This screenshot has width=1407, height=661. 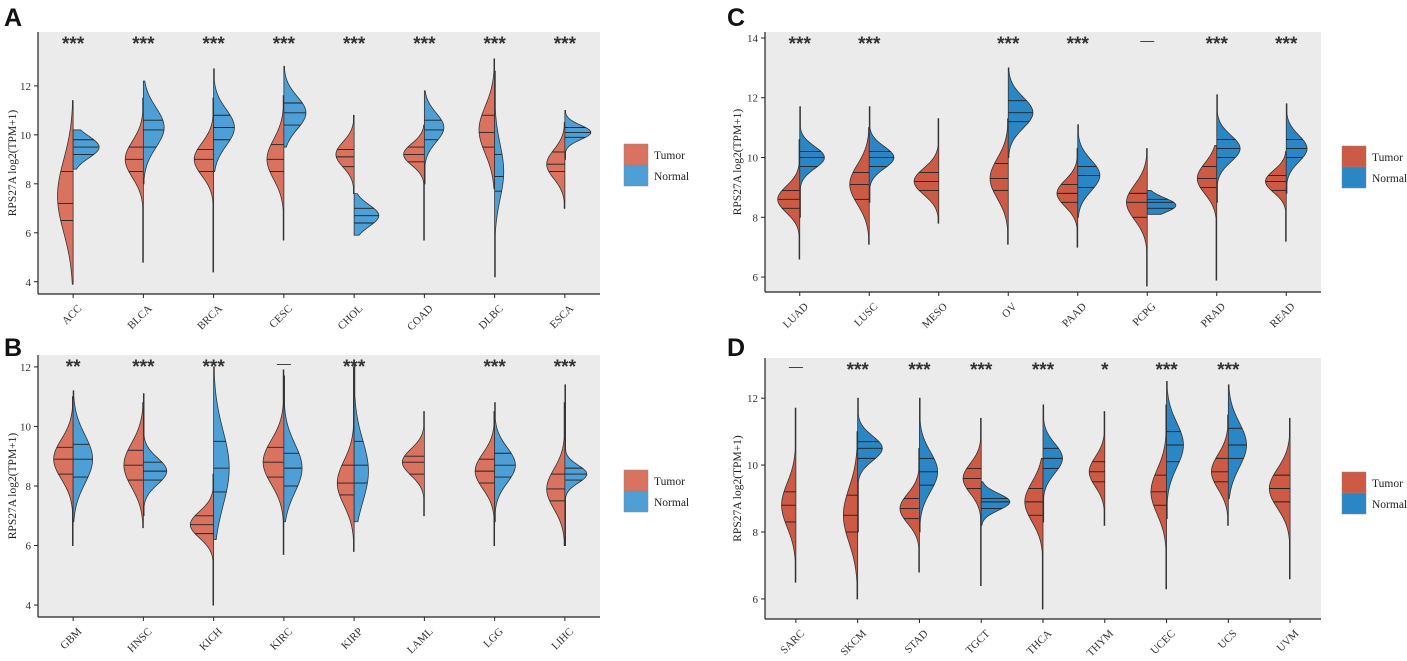 What do you see at coordinates (202, 539) in the screenshot?
I see `tumor-half-KICH-body` at bounding box center [202, 539].